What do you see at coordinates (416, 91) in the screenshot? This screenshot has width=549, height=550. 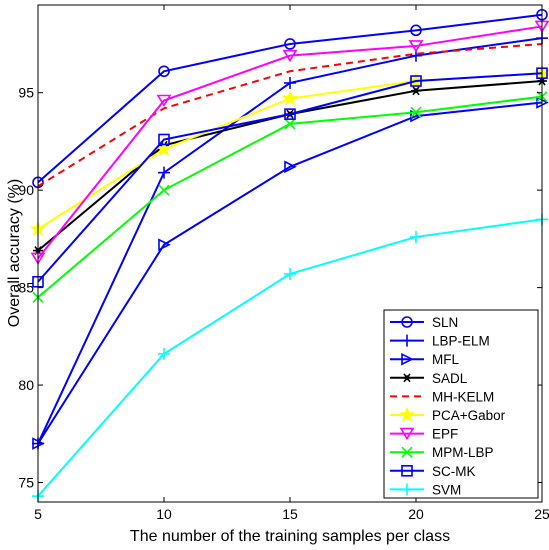 I see `data-point-sadl` at bounding box center [416, 91].